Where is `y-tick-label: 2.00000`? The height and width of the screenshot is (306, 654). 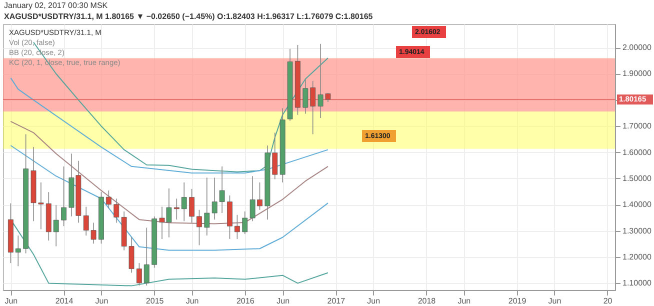
y-tick-label: 2.00000 is located at coordinates (637, 47).